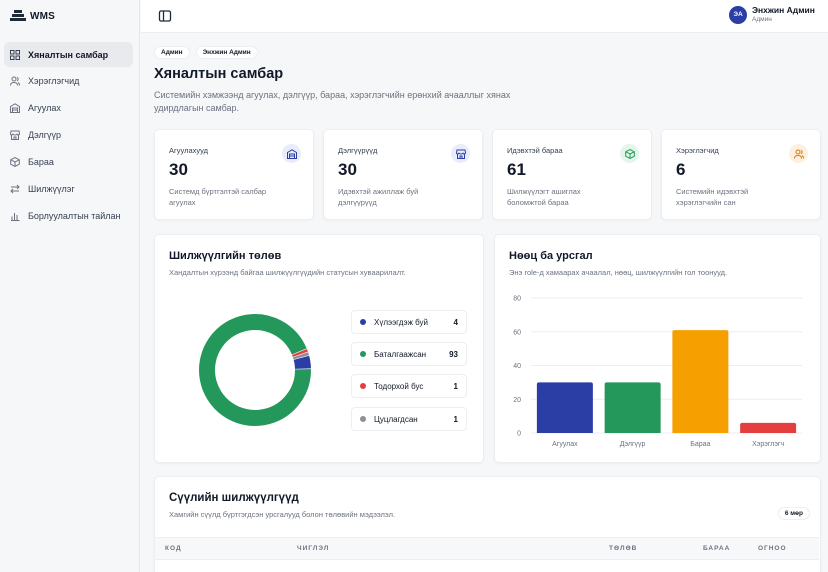 The height and width of the screenshot is (572, 828). Describe the element at coordinates (551, 256) in the screenshot. I see `panel-title: Нөөц ба урсгал` at that location.